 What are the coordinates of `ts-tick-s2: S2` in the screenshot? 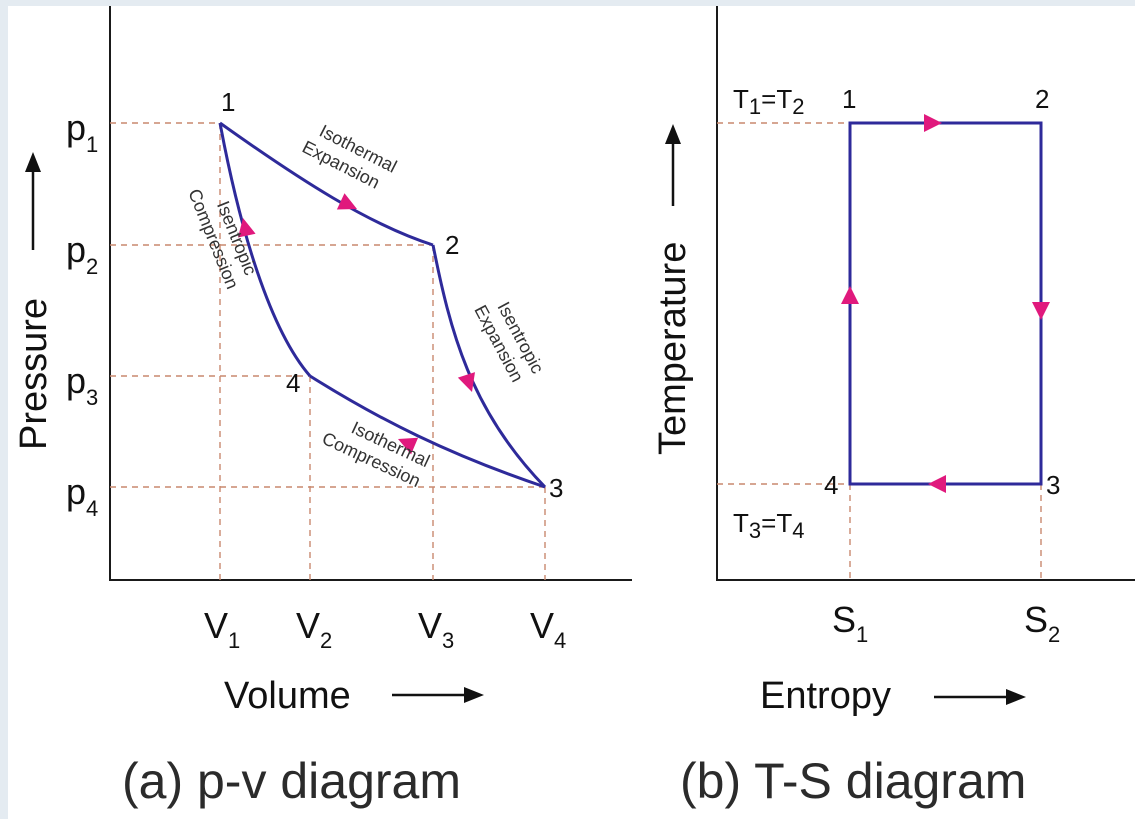 It's located at (1042, 623).